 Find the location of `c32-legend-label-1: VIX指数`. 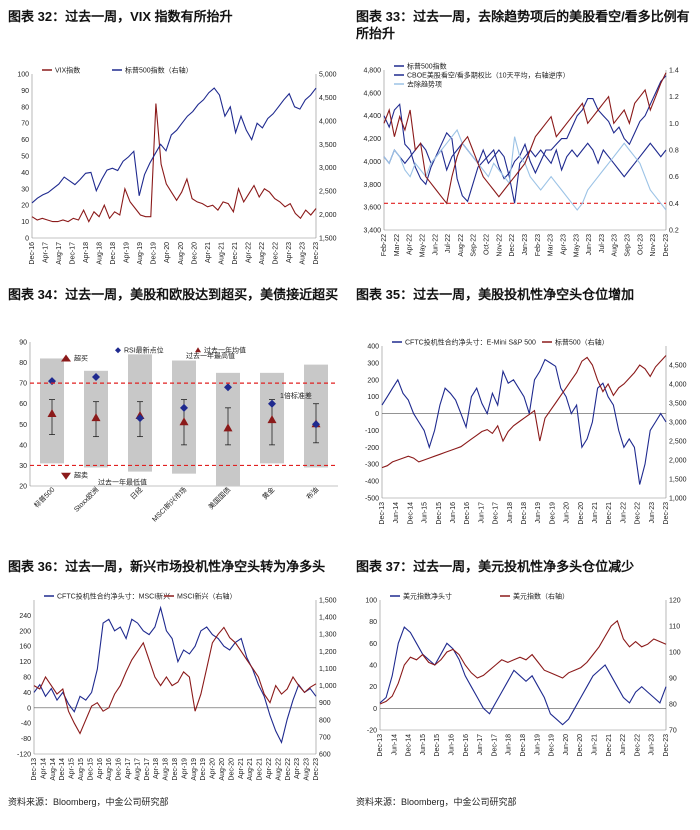

c32-legend-label-1: VIX指数 is located at coordinates (67, 70).